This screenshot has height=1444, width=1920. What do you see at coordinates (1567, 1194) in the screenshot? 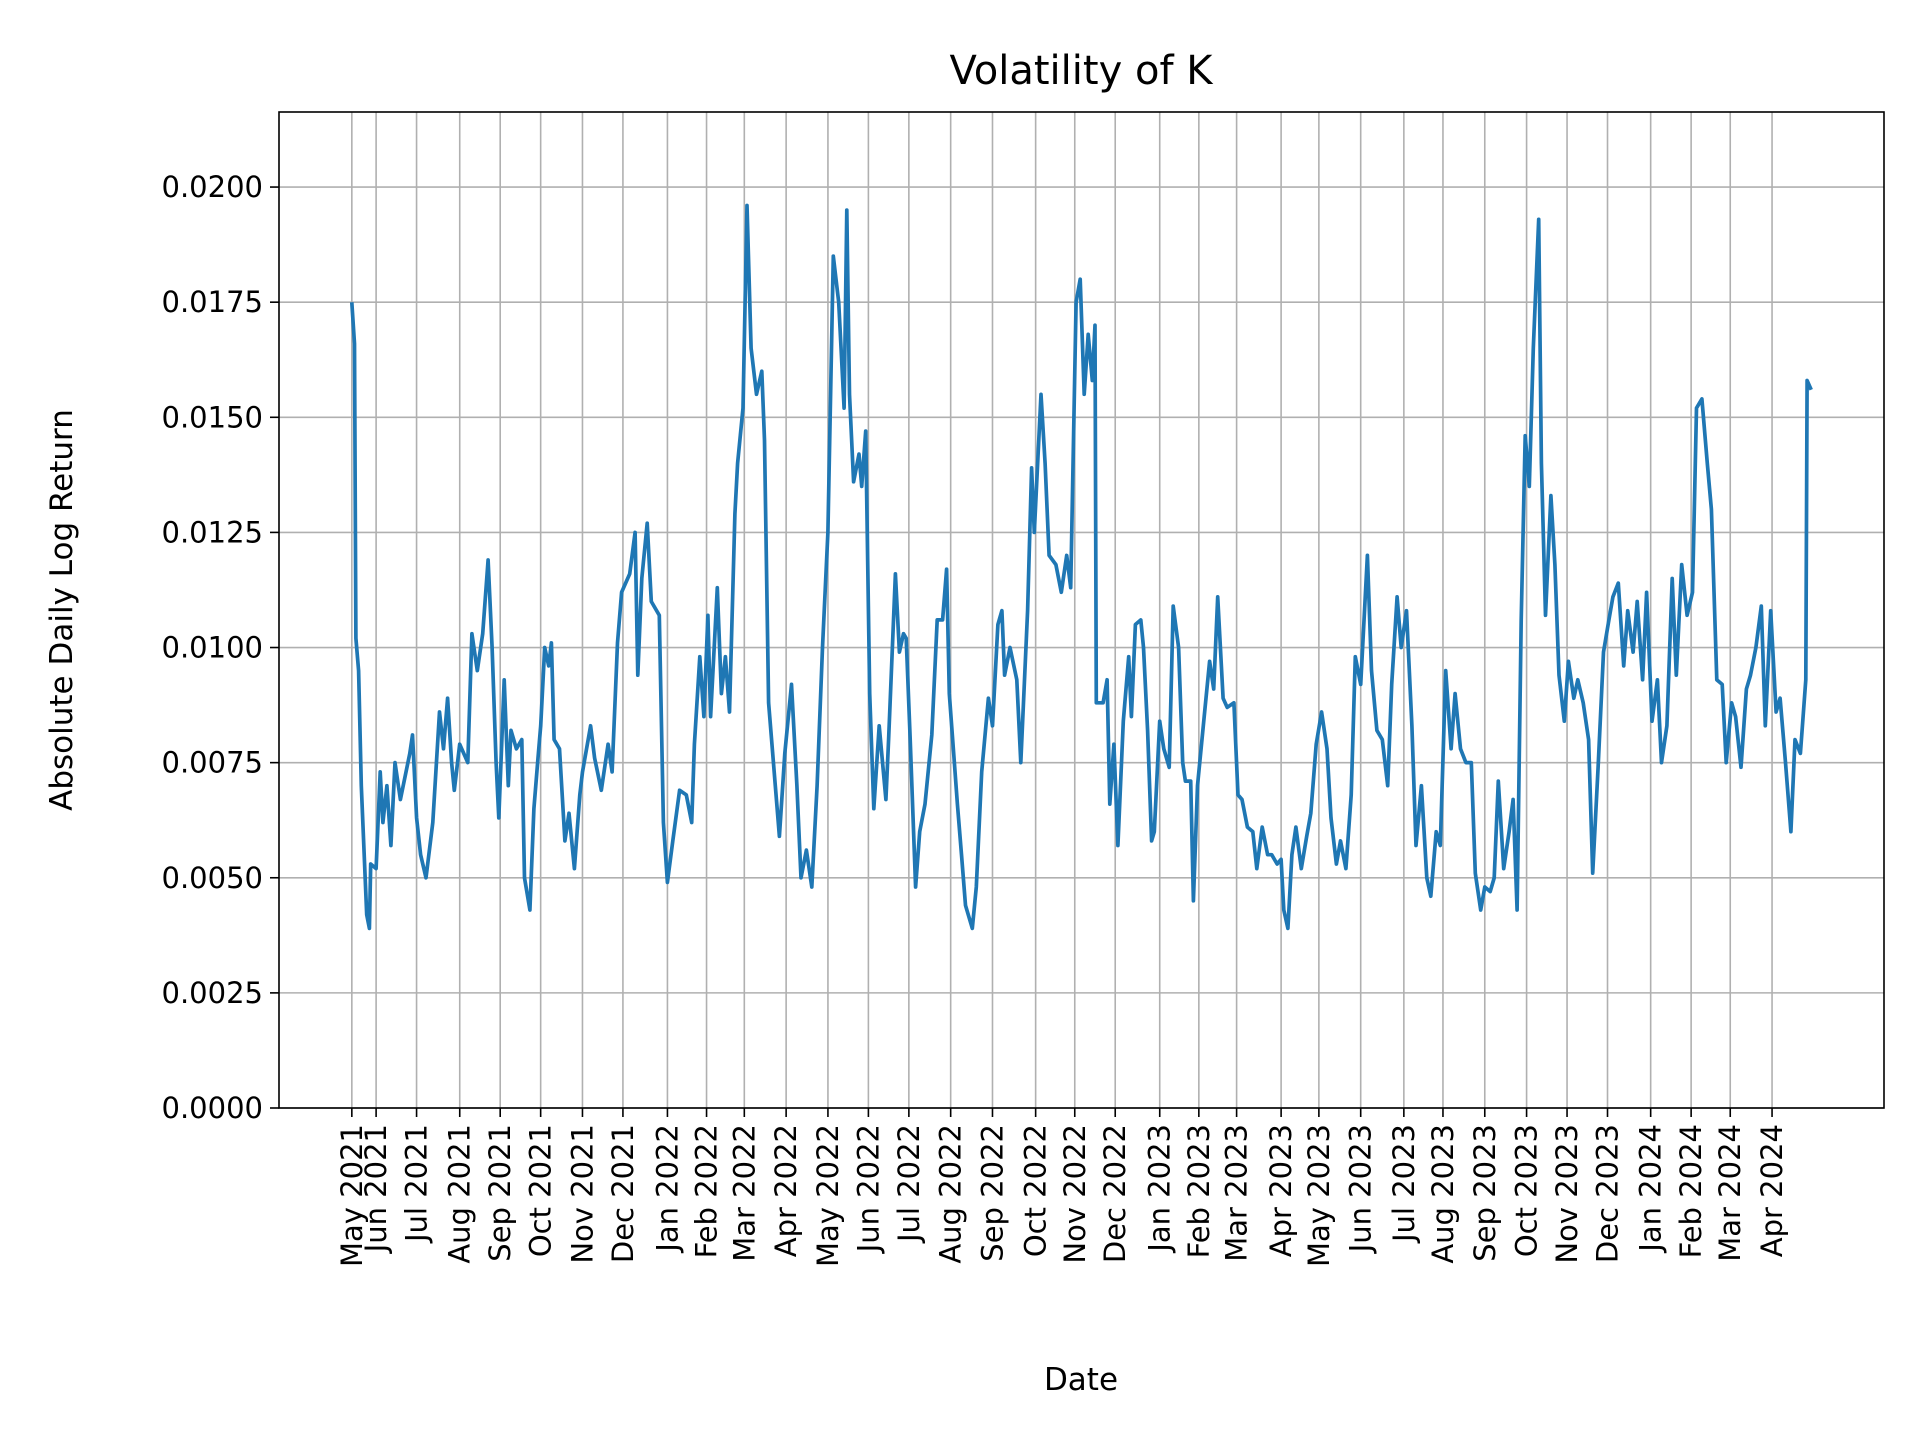
I see `x-tick-label: Nov 2023` at bounding box center [1567, 1194].